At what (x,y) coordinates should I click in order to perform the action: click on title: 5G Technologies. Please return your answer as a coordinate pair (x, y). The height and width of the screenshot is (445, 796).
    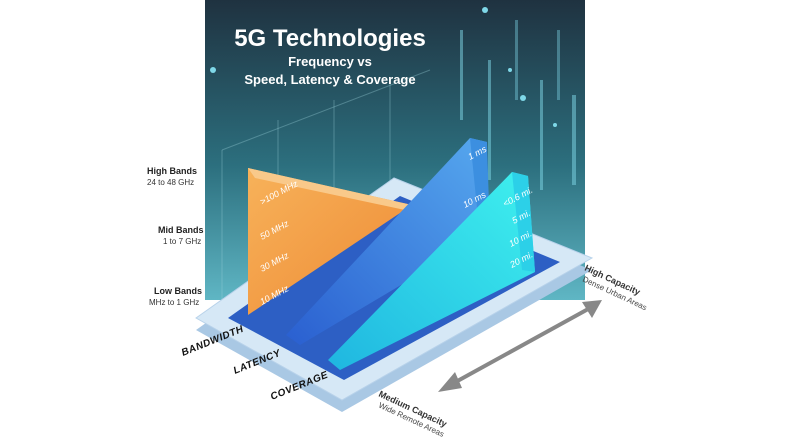
    Looking at the image, I should click on (330, 38).